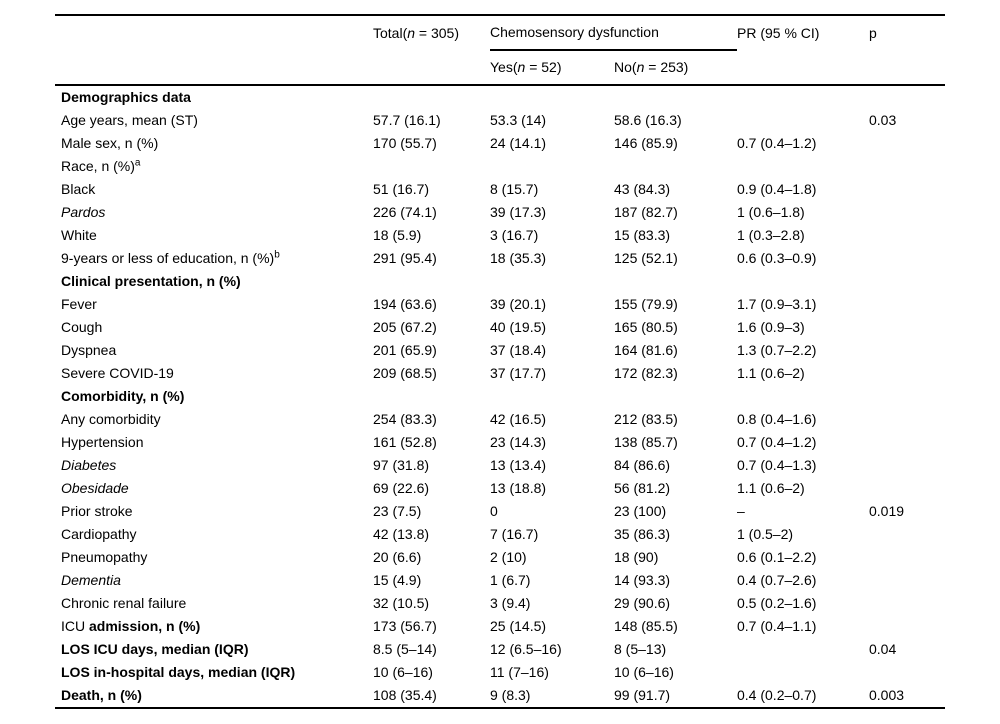 The height and width of the screenshot is (724, 1000). What do you see at coordinates (124, 603) in the screenshot?
I see `row-label-text: Chronic renal failure` at bounding box center [124, 603].